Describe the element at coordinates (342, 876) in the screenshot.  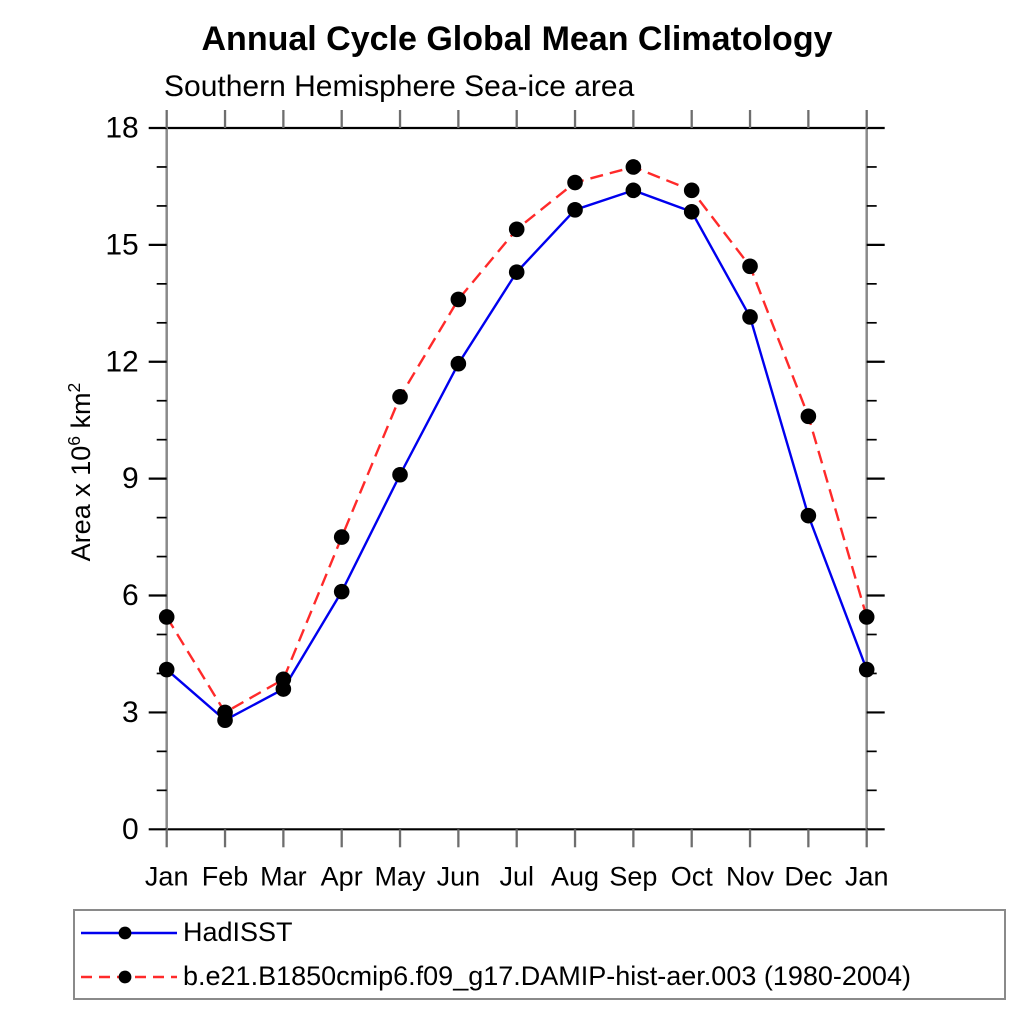
I see `x-tick-label: Apr` at that location.